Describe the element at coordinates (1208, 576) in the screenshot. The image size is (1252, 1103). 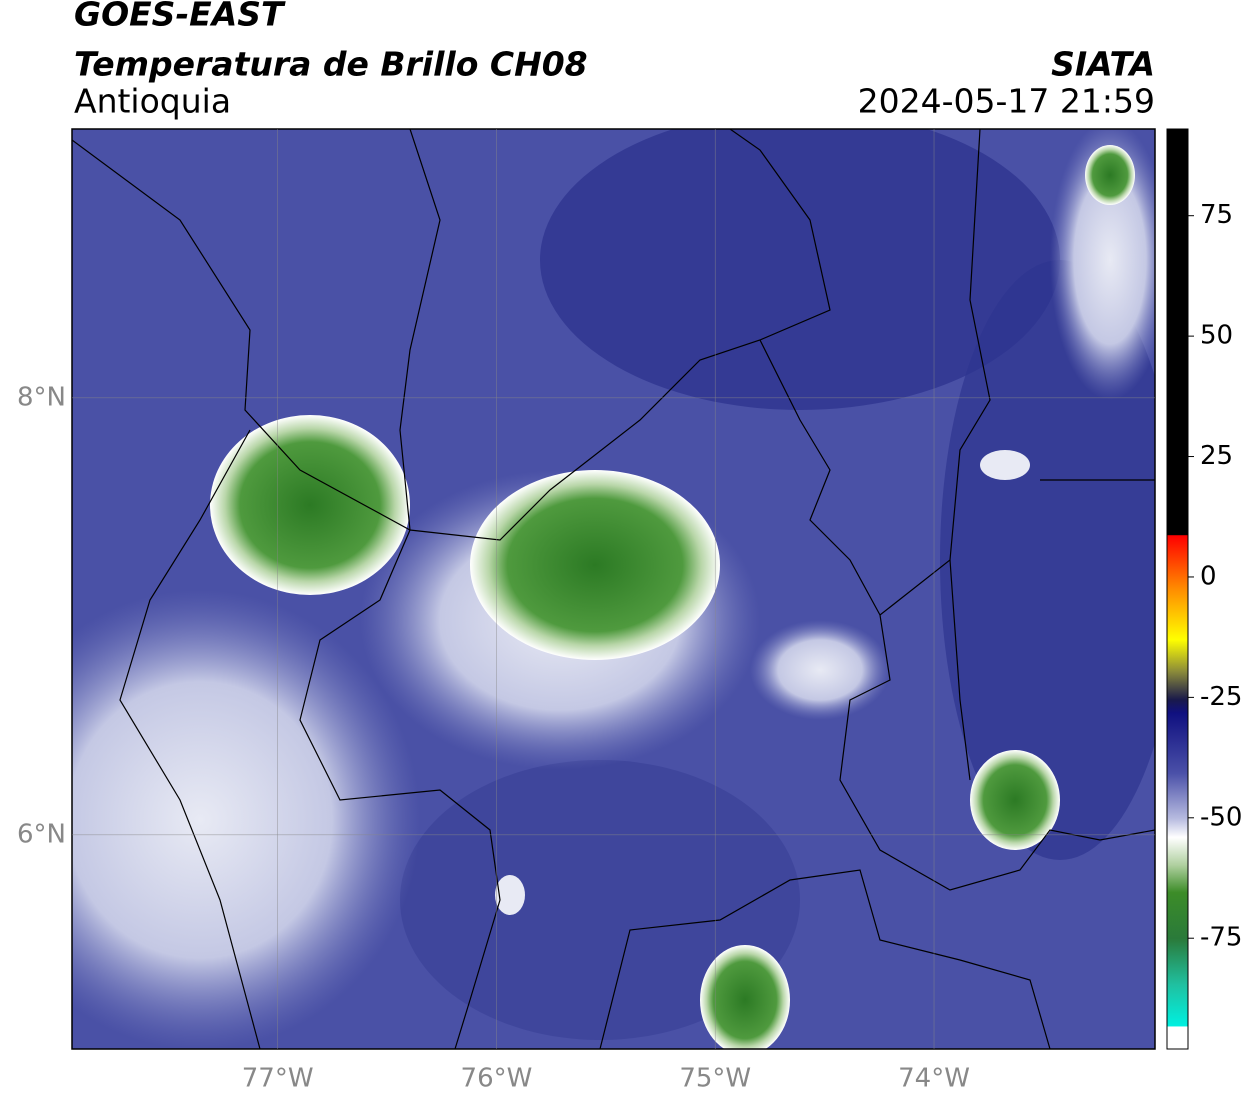
I see `colorbar-tick-label: 0` at that location.